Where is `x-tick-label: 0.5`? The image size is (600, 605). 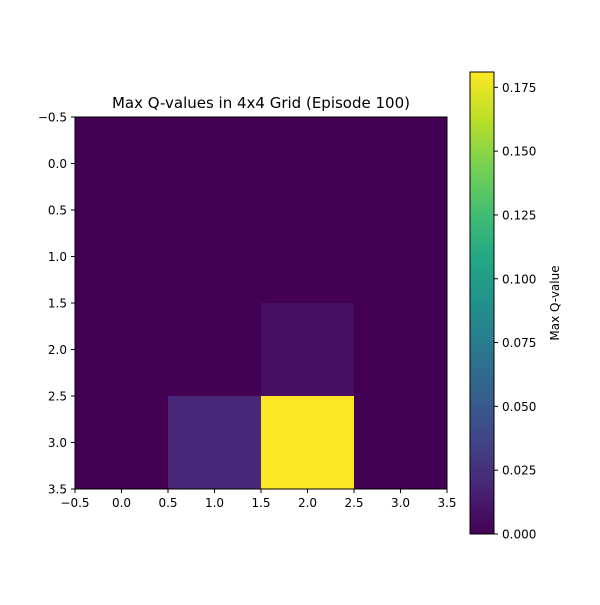 x-tick-label: 0.5 is located at coordinates (167, 503).